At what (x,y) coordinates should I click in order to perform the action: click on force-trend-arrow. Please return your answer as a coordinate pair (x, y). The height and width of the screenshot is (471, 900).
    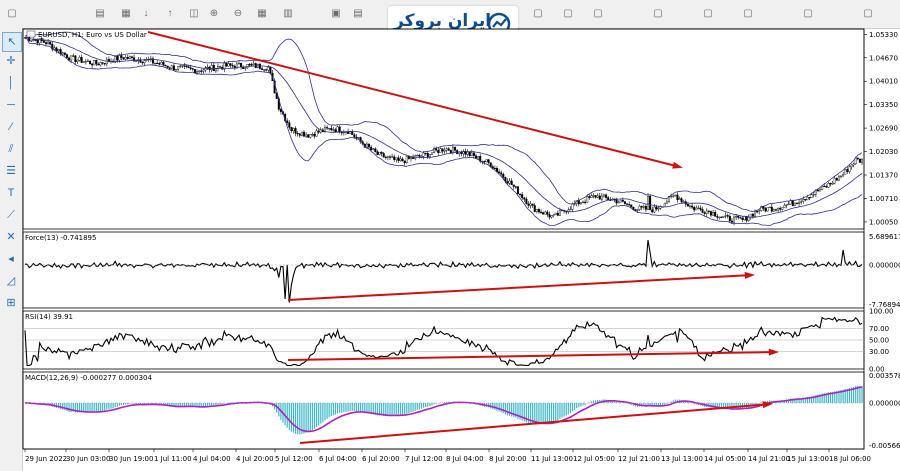
    Looking at the image, I should click on (520, 287).